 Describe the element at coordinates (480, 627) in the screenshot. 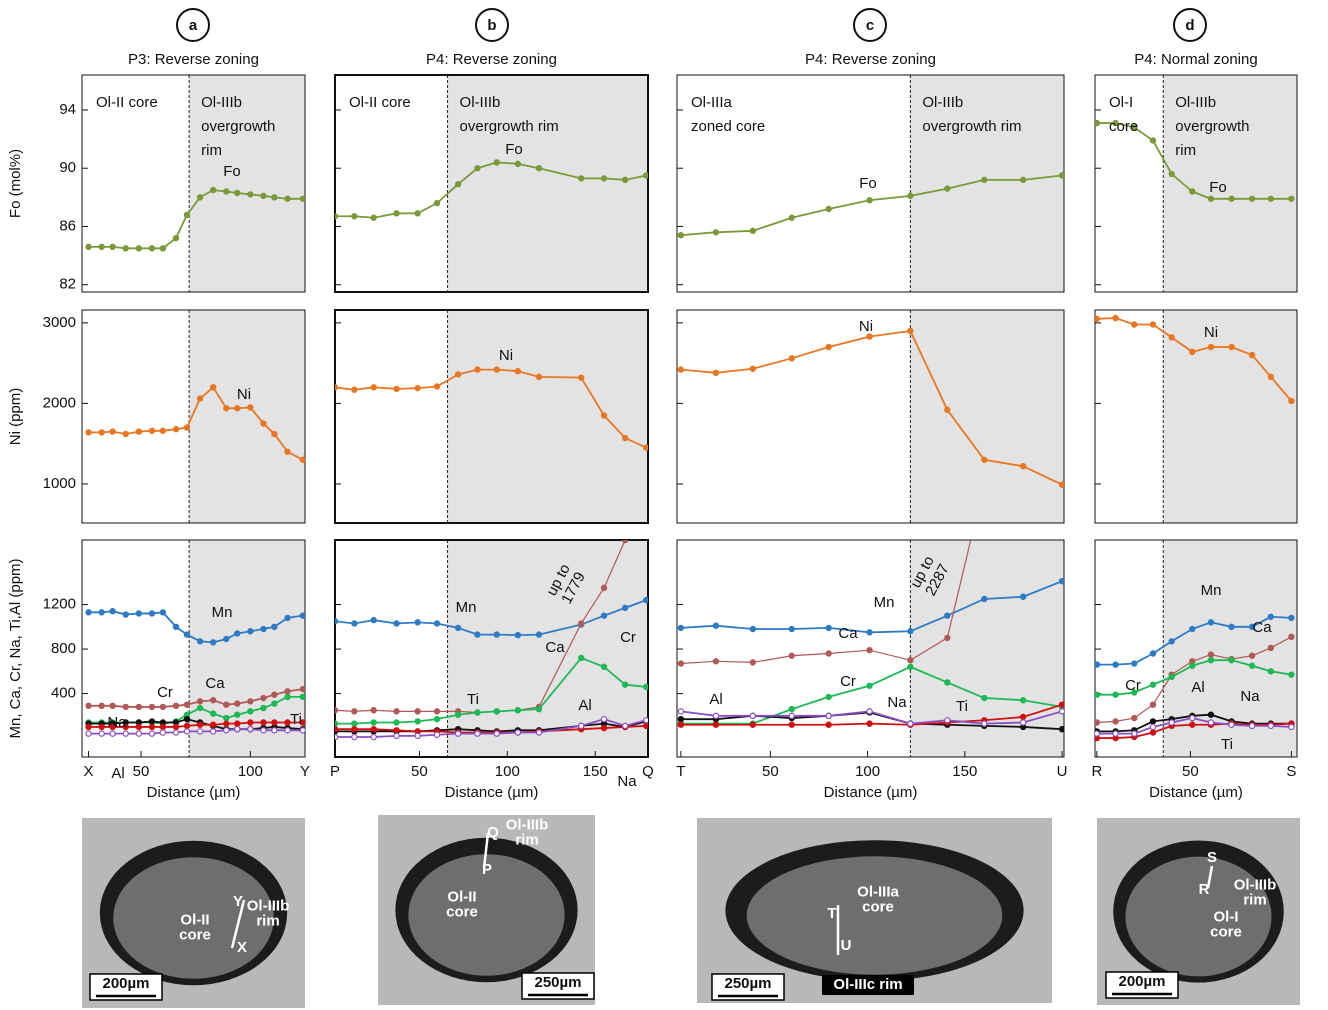

I see `series-line` at that location.